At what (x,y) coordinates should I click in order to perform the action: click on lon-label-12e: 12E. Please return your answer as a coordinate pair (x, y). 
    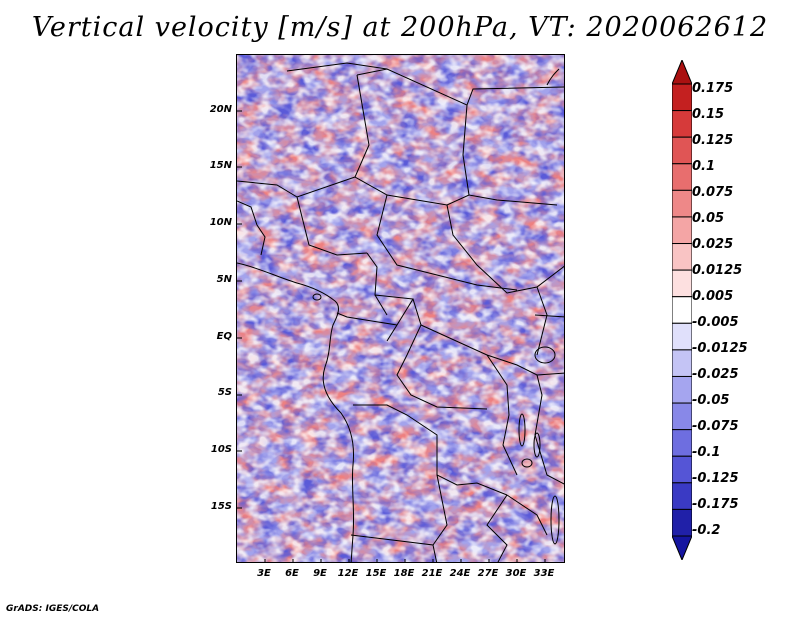
    Looking at the image, I should click on (348, 573).